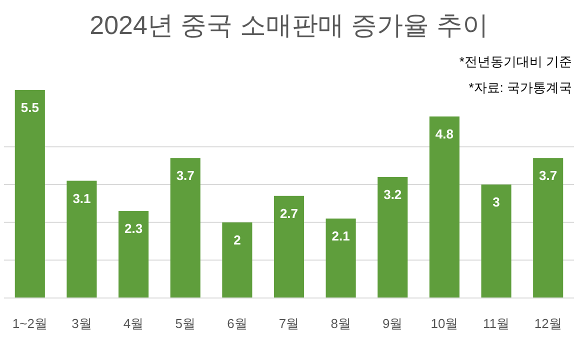 This screenshot has height=337, width=578. I want to click on x-tick-label: 7월, so click(289, 323).